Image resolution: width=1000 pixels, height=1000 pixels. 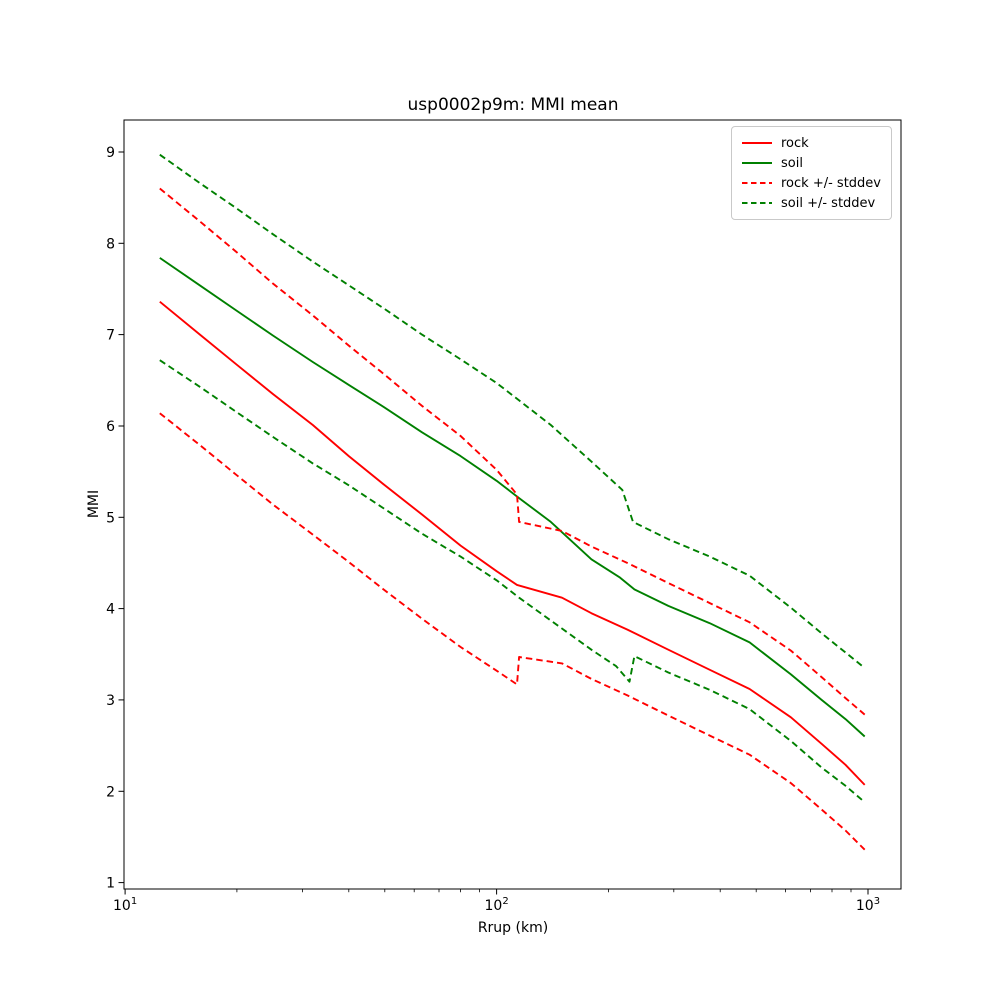 What do you see at coordinates (110, 336) in the screenshot?
I see `y-tick-label: 7` at bounding box center [110, 336].